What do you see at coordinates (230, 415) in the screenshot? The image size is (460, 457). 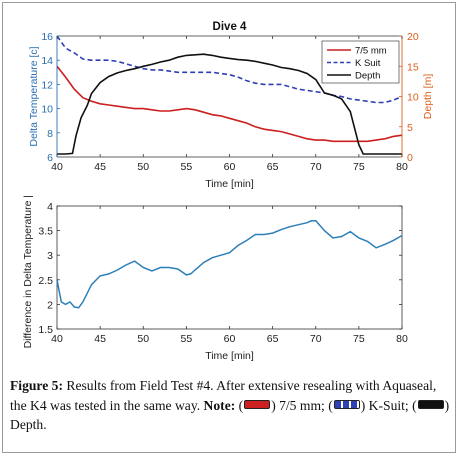 I see `black-legend-text: ) Depth.` at bounding box center [230, 415].